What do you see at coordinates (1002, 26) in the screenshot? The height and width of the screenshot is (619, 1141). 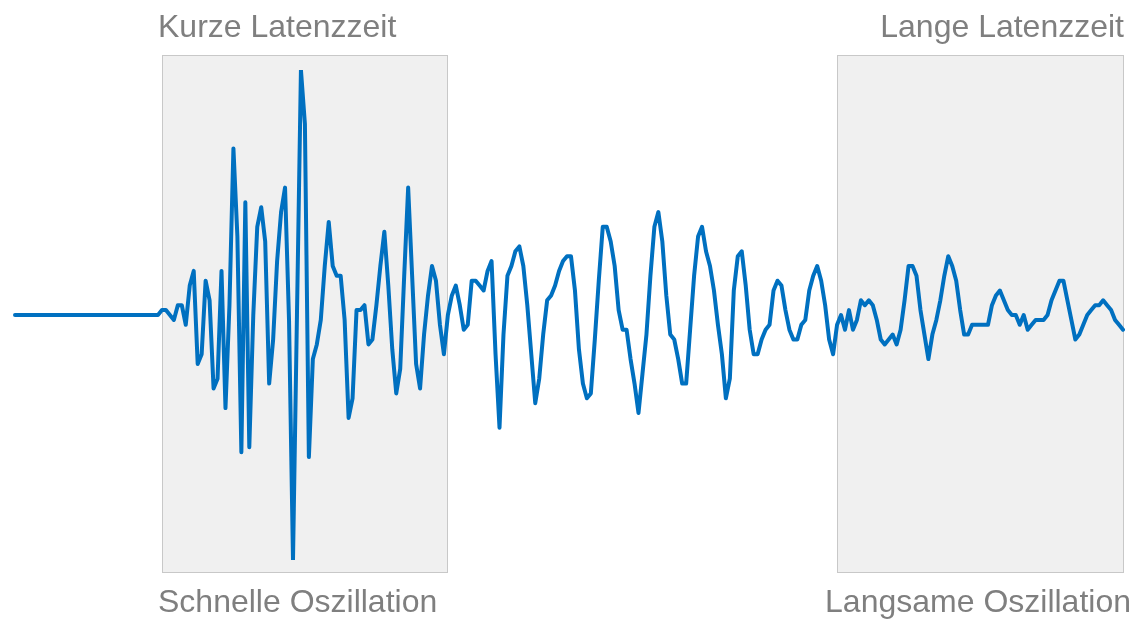 I see `text: Lange Latenzzeit` at bounding box center [1002, 26].